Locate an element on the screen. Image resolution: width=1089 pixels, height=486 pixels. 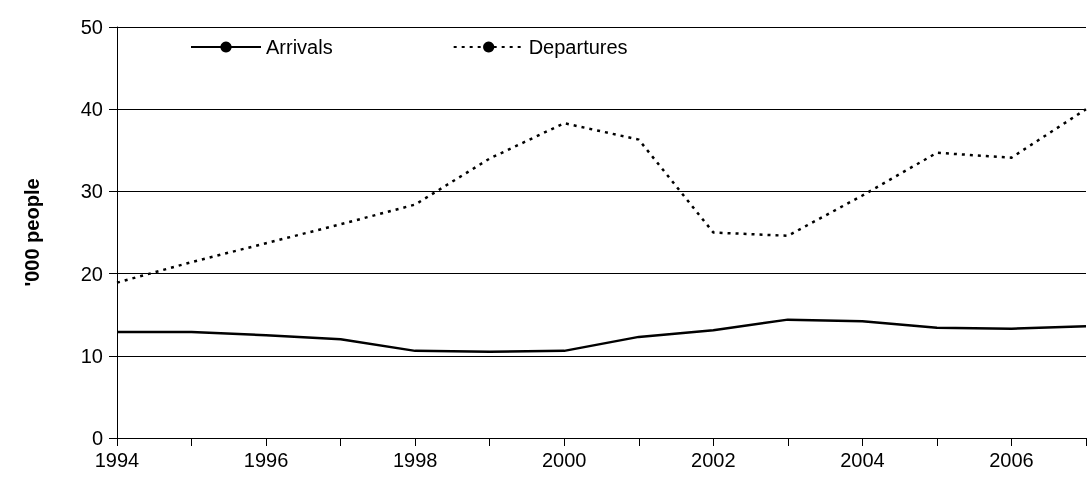
y-axis-title: '000 people is located at coordinates (32, 232).